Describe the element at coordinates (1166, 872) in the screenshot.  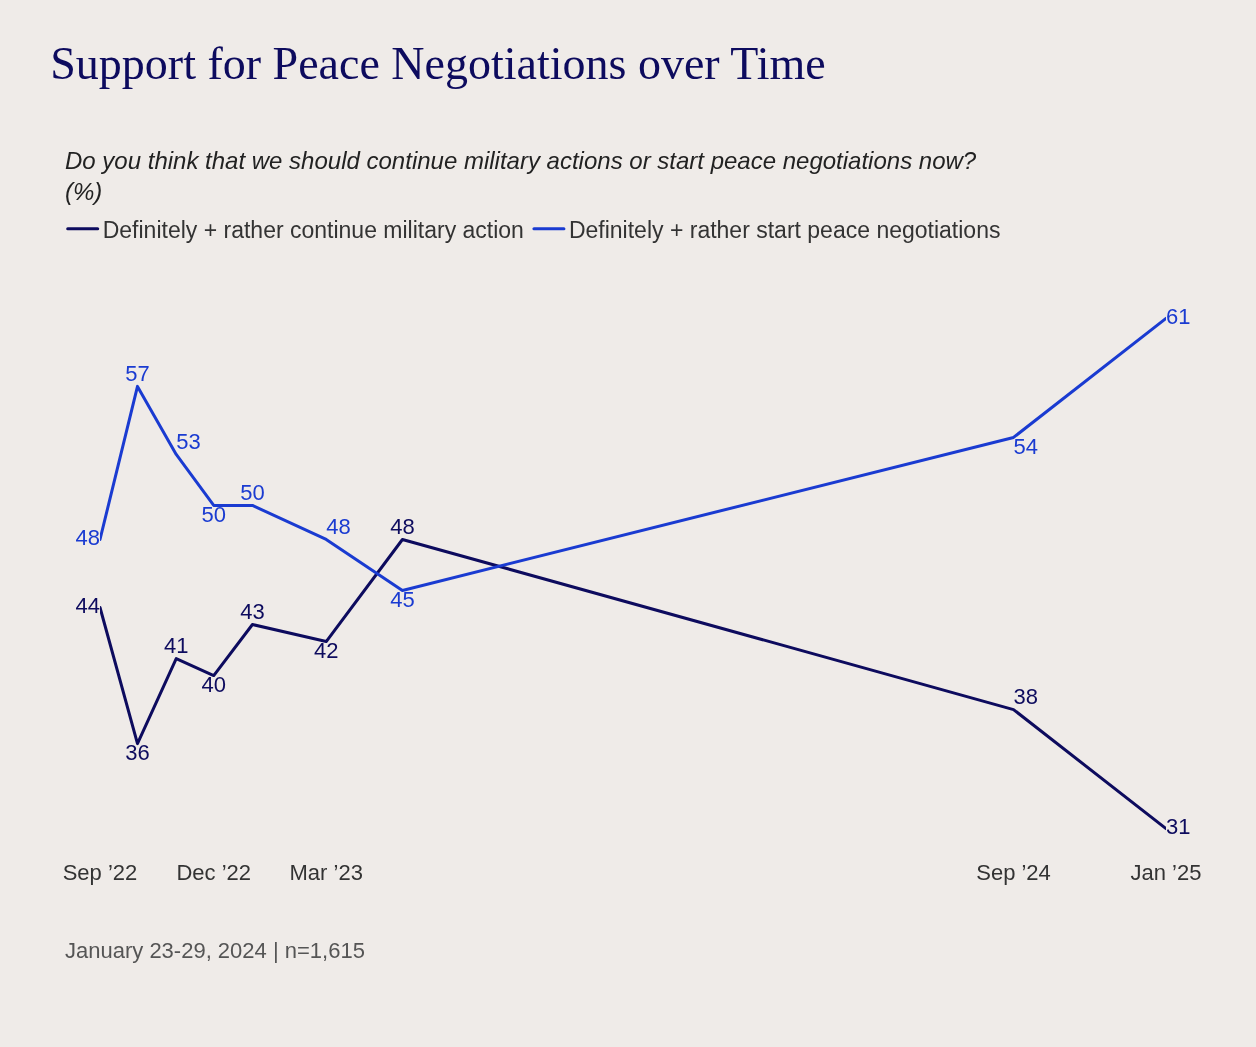
I see `x-tick-label: Jan ’25` at that location.